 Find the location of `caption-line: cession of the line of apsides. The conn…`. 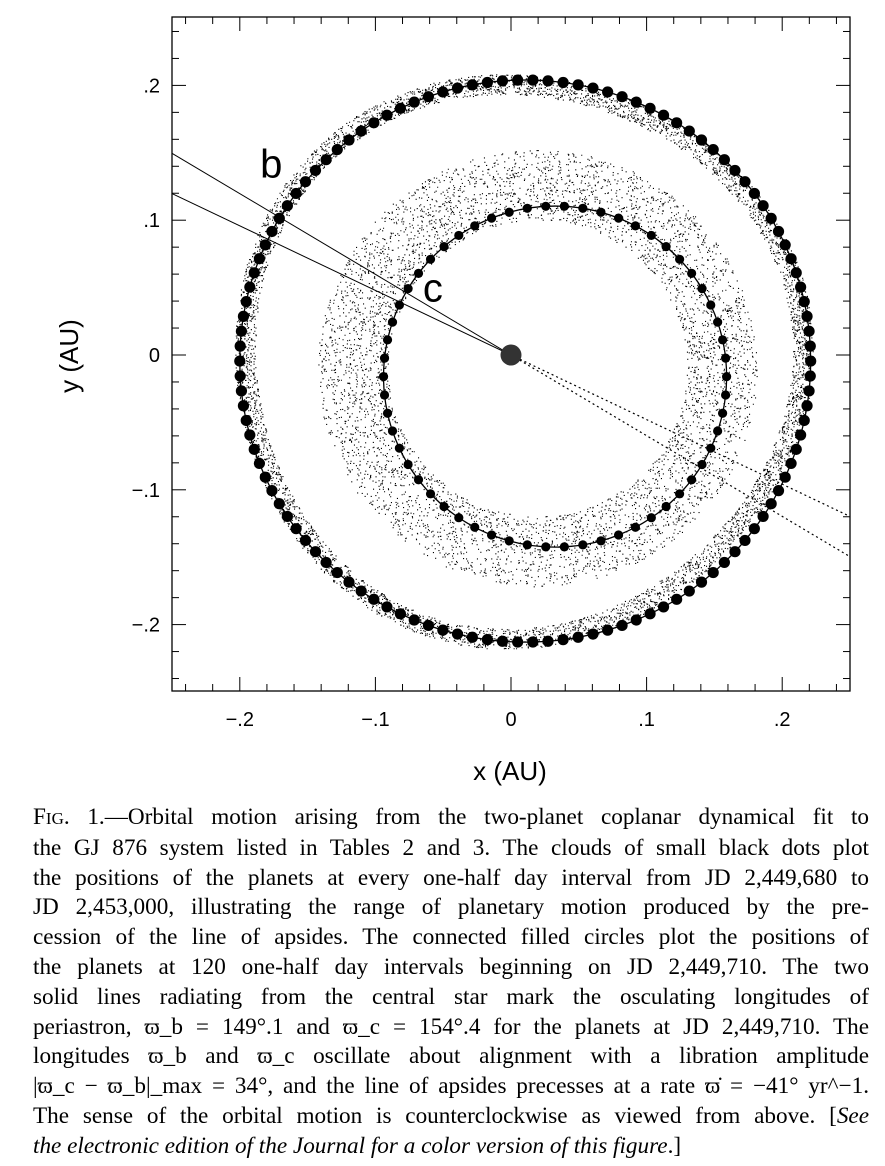

caption-line: cession of the line of apsides. The conn… is located at coordinates (451, 937).